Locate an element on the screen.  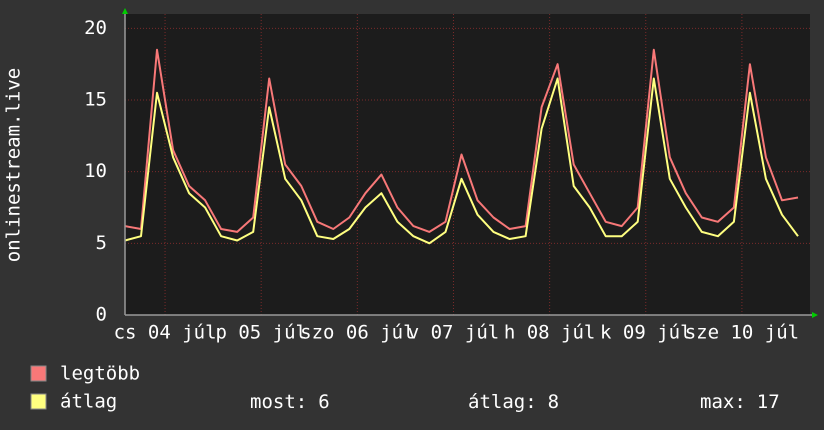
y-tick-label: 0 is located at coordinates (101, 315).